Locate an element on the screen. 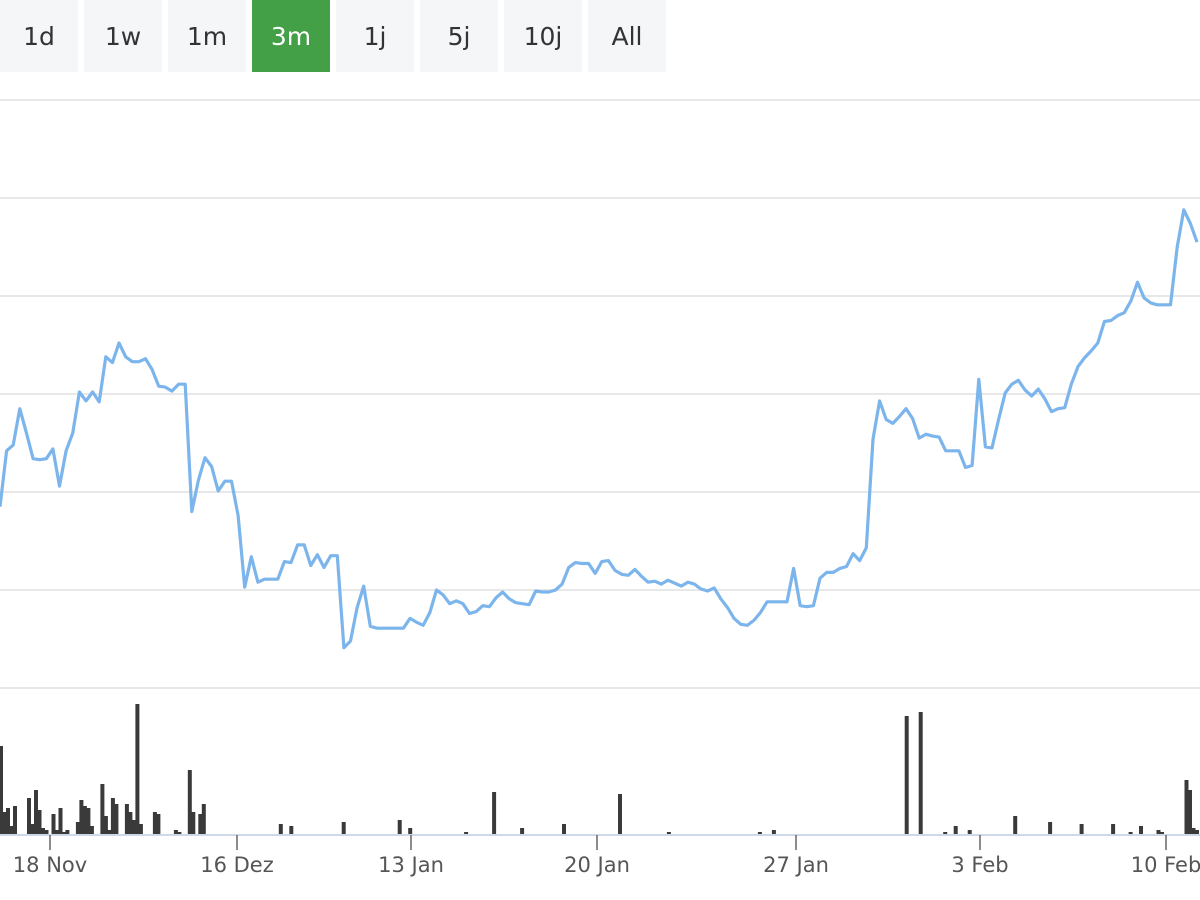 The image size is (1200, 900). x-tick-label: 10 Feb is located at coordinates (1165, 865).